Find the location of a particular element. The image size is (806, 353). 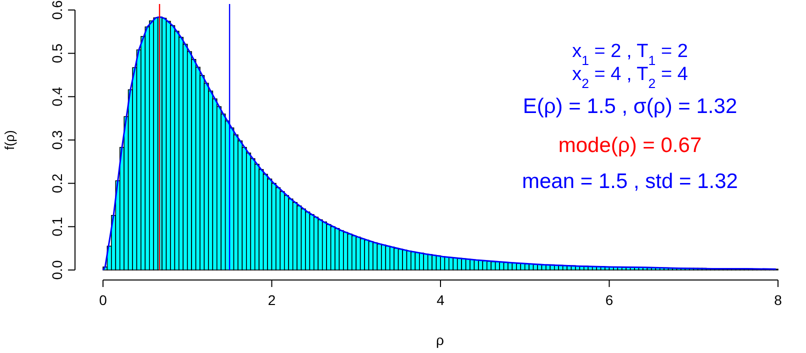

x-tick-label: 4 is located at coordinates (440, 300).